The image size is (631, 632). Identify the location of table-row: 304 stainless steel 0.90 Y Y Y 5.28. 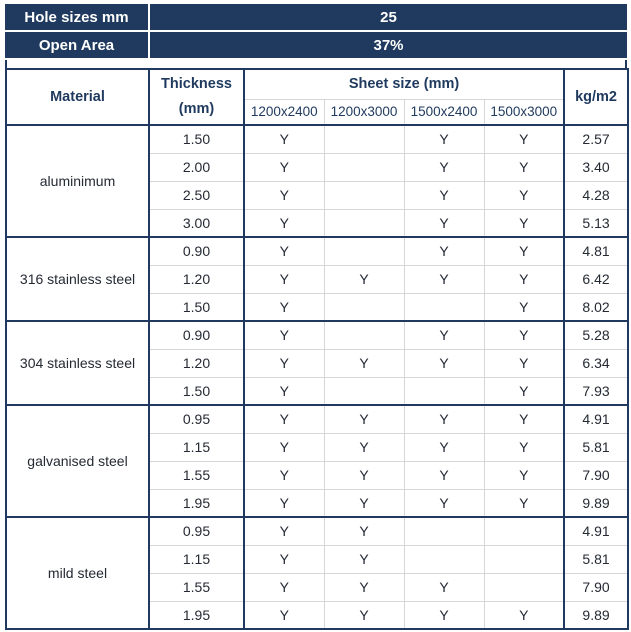
(317, 346).